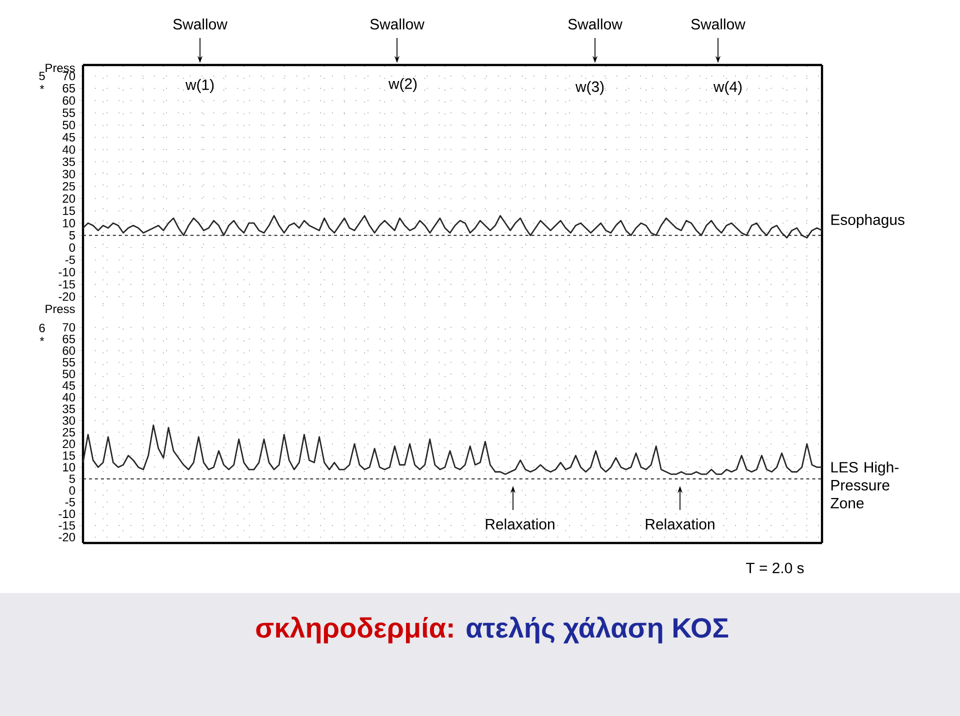 The image size is (960, 716). I want to click on text: T = 2.0 s, so click(775, 568).